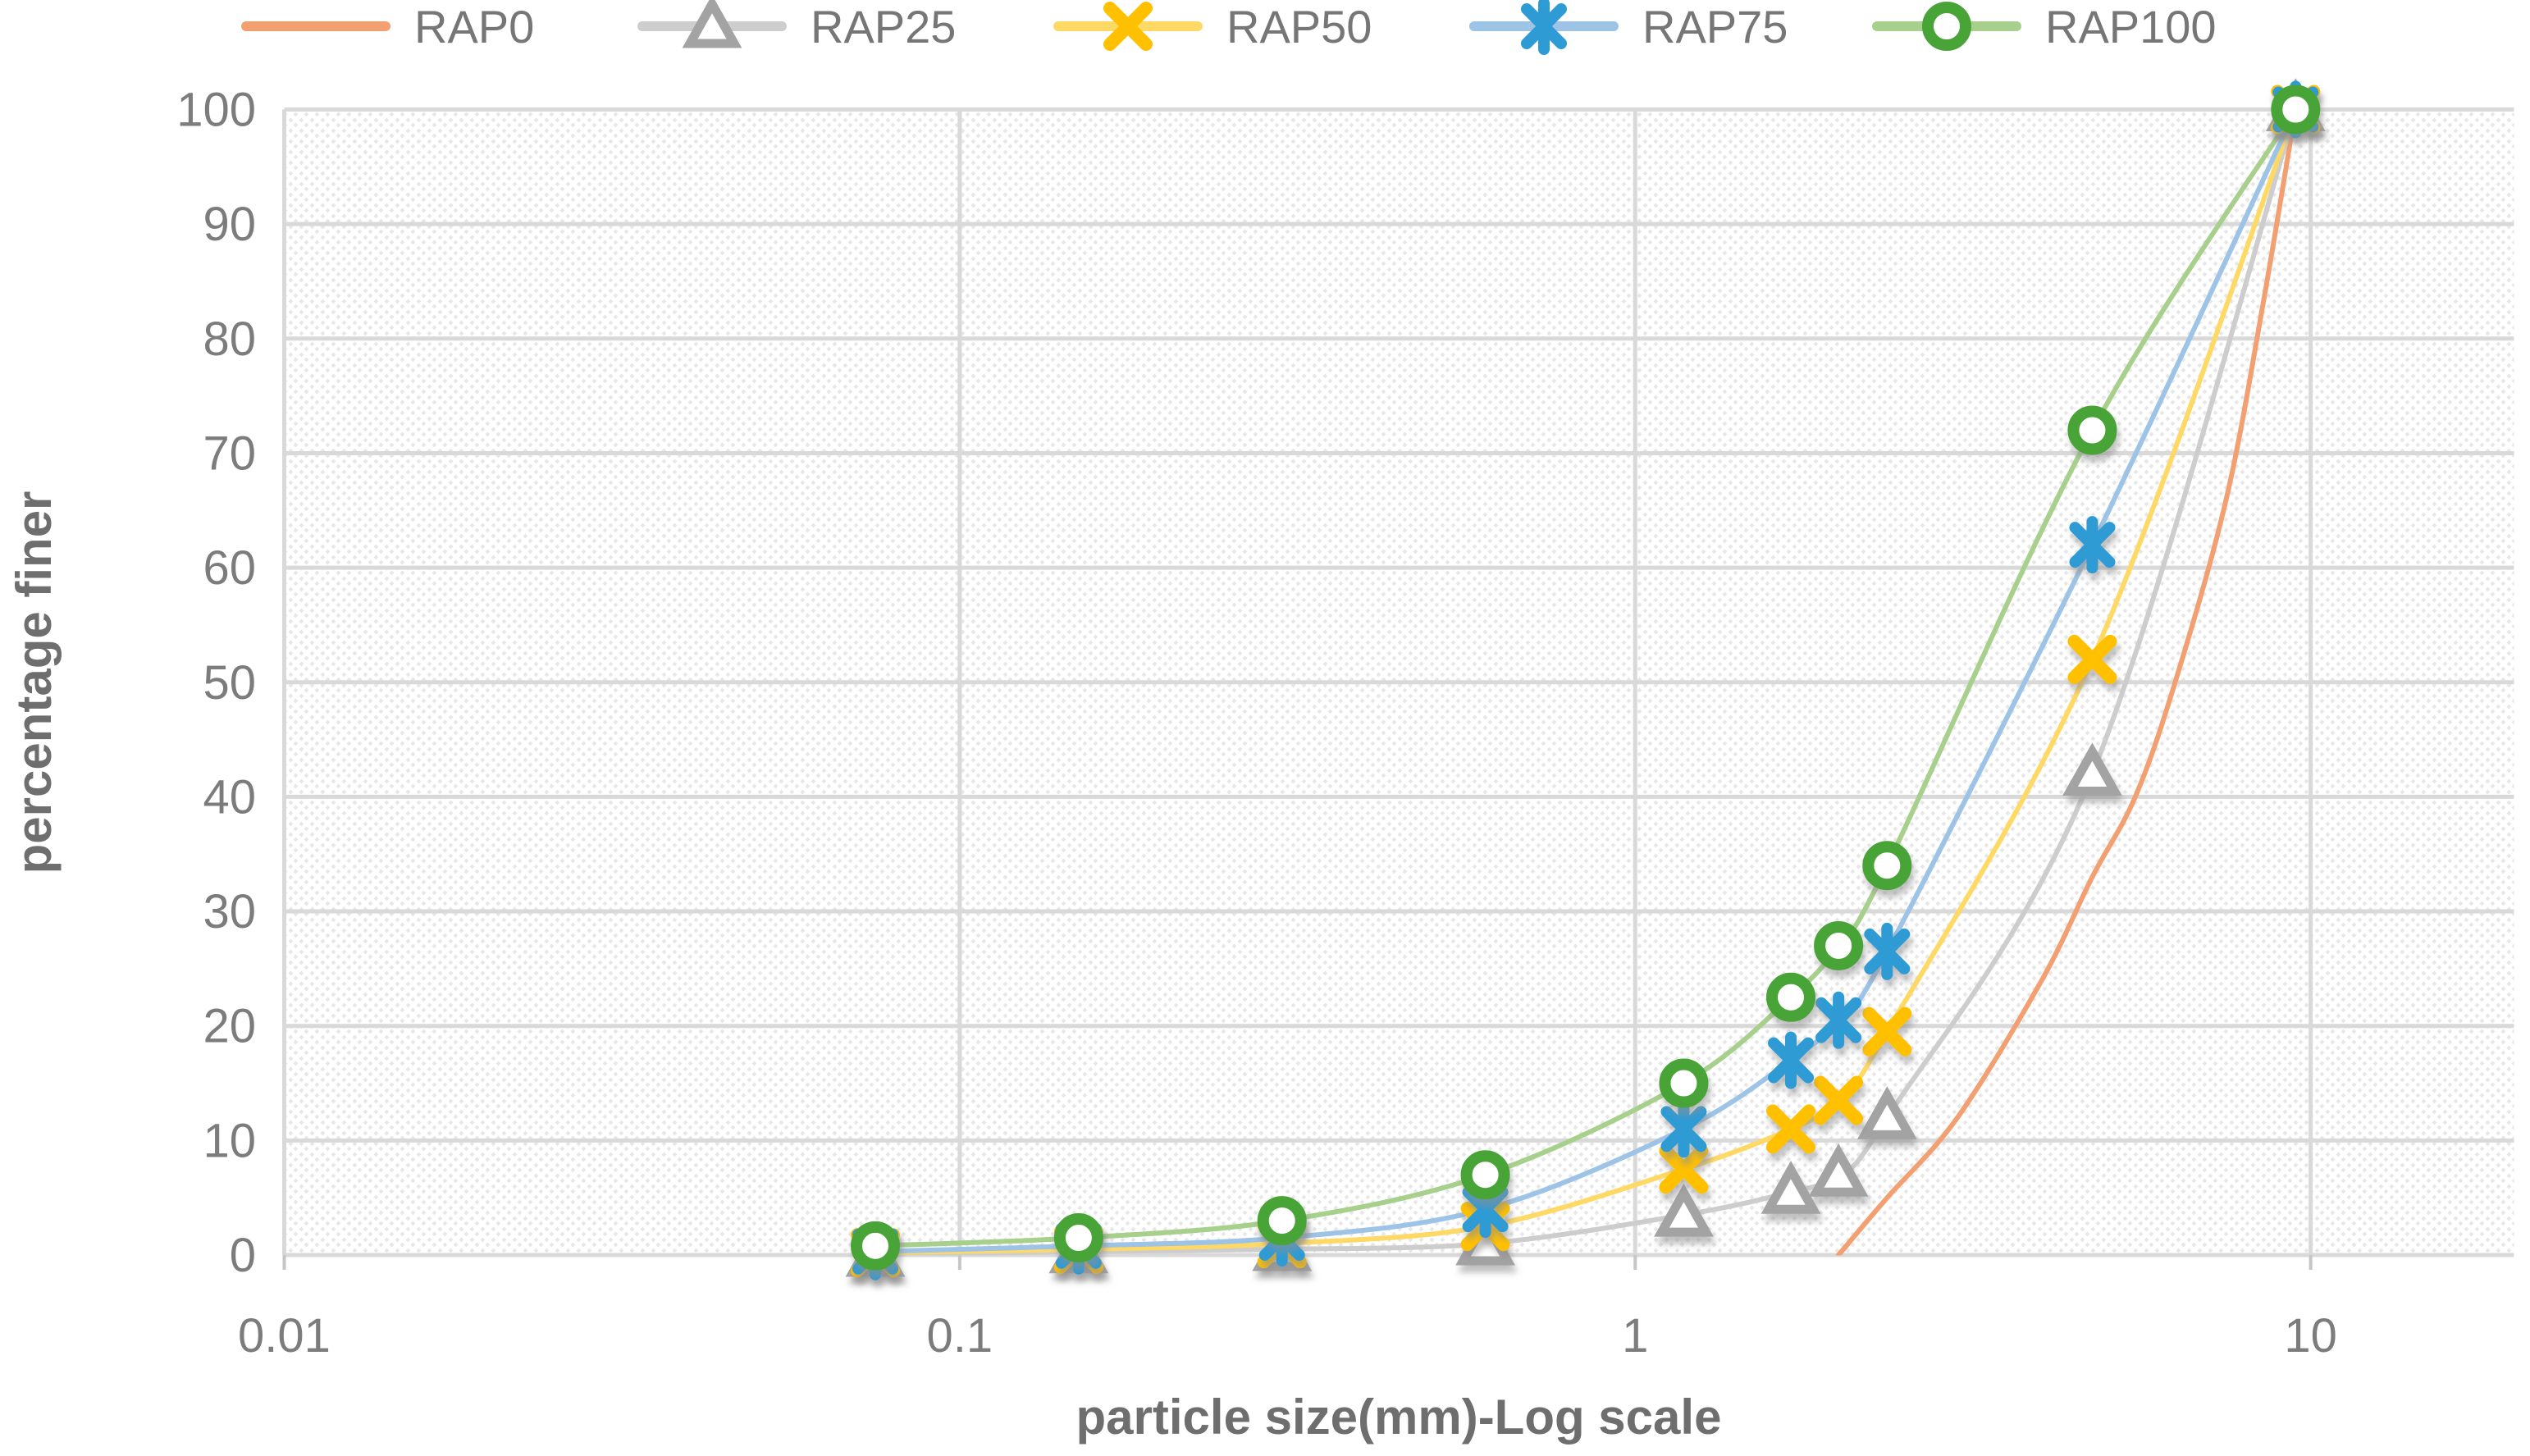 The width and height of the screenshot is (2530, 1456). Describe the element at coordinates (34, 683) in the screenshot. I see `y-axis-title: percentage finer` at that location.